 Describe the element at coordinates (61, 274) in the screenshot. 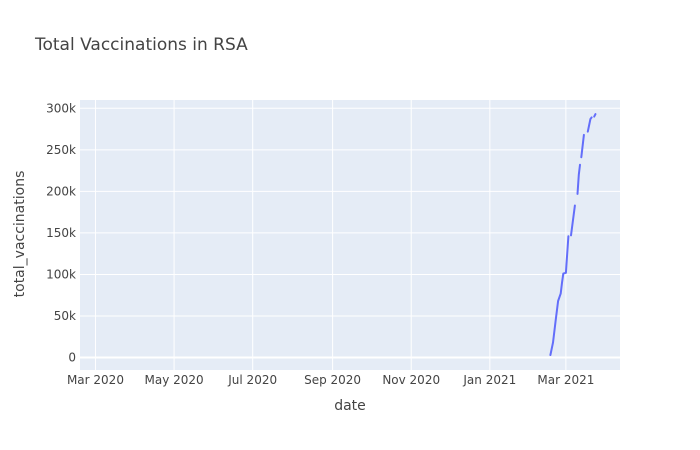

I see `y-tick-label: 100k` at that location.